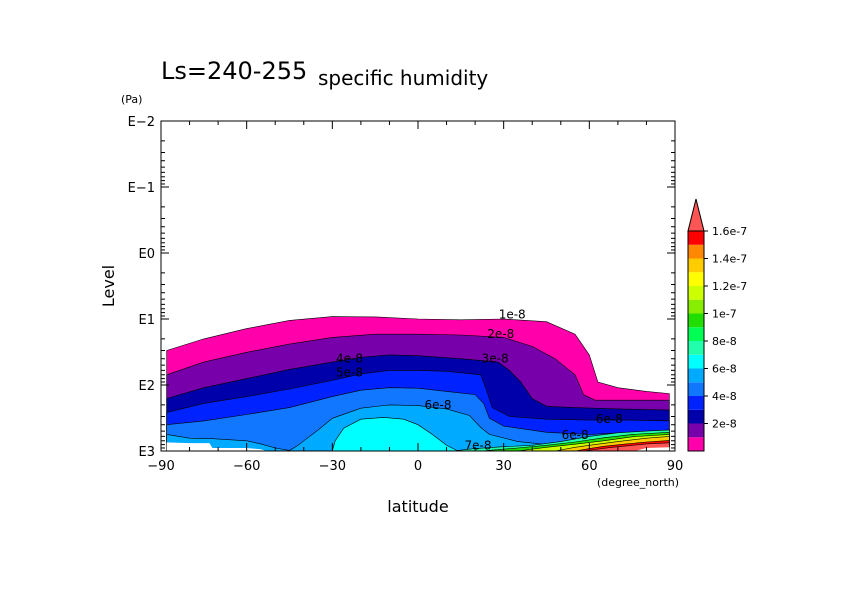 This screenshot has height=595, width=842. I want to click on chart-title-prefix: Ls=240-255, so click(234, 71).